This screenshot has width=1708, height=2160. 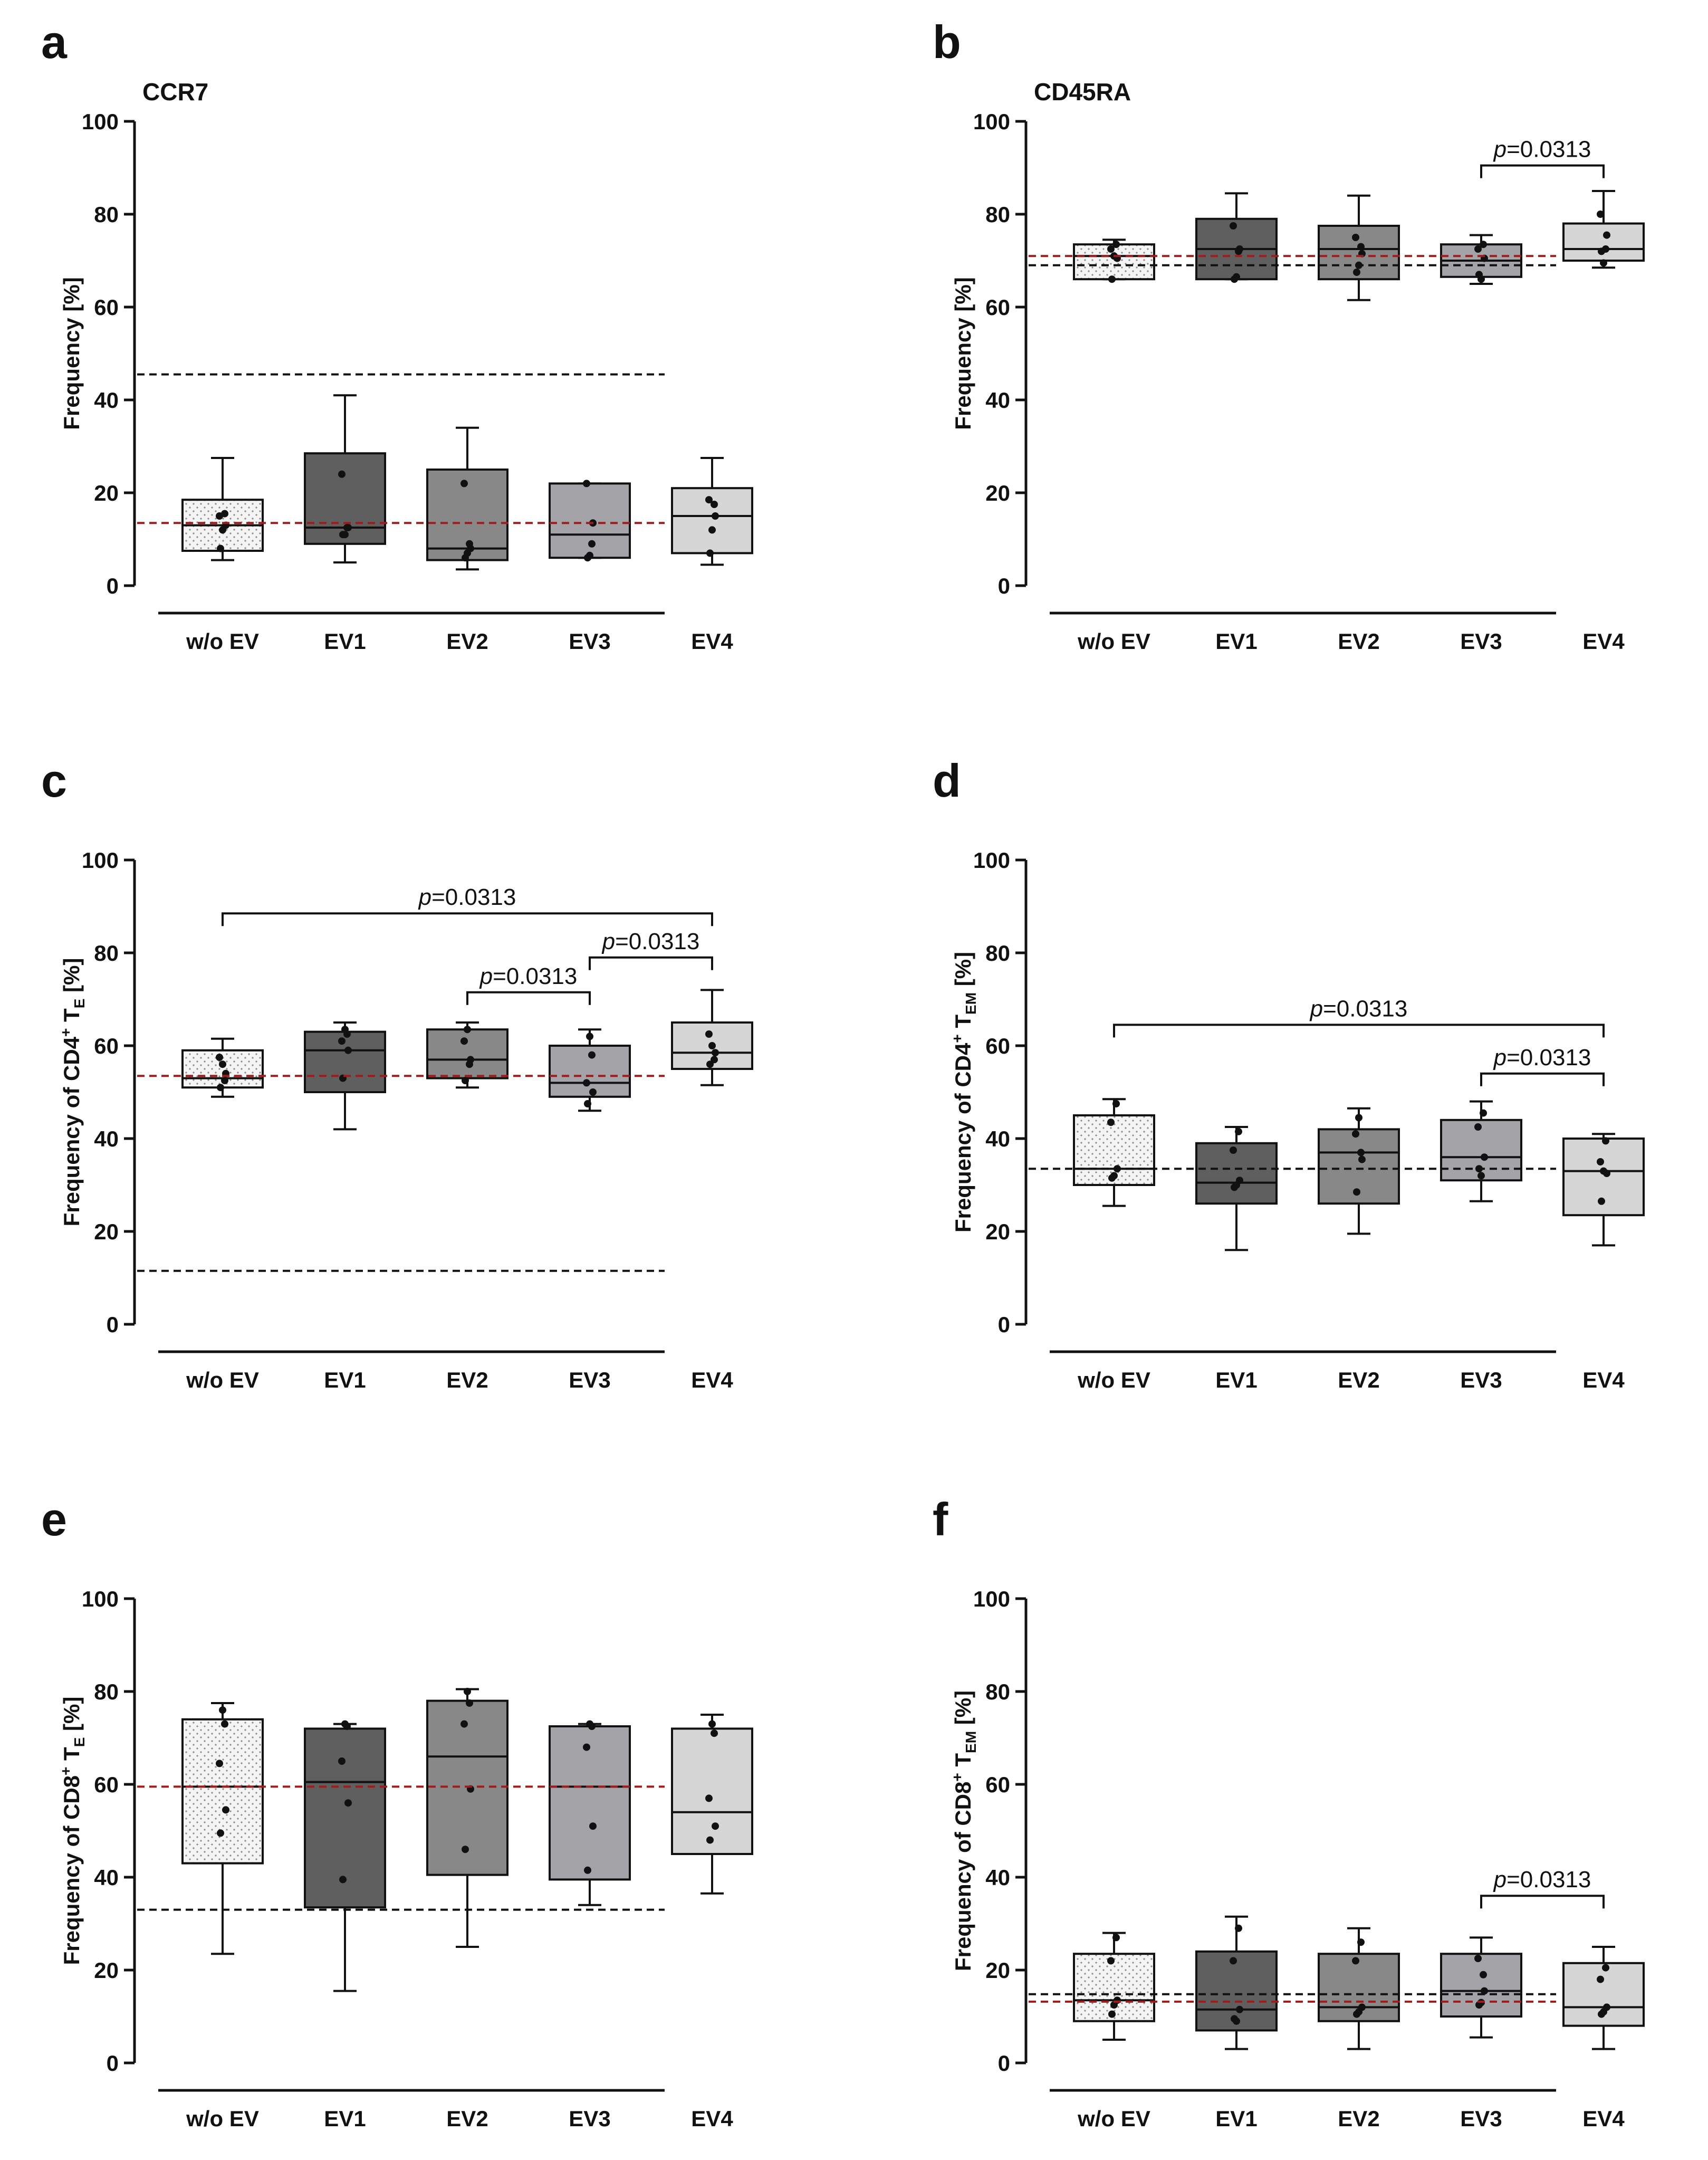 I want to click on panel-a-ytick-label: 100, so click(x=101, y=121).